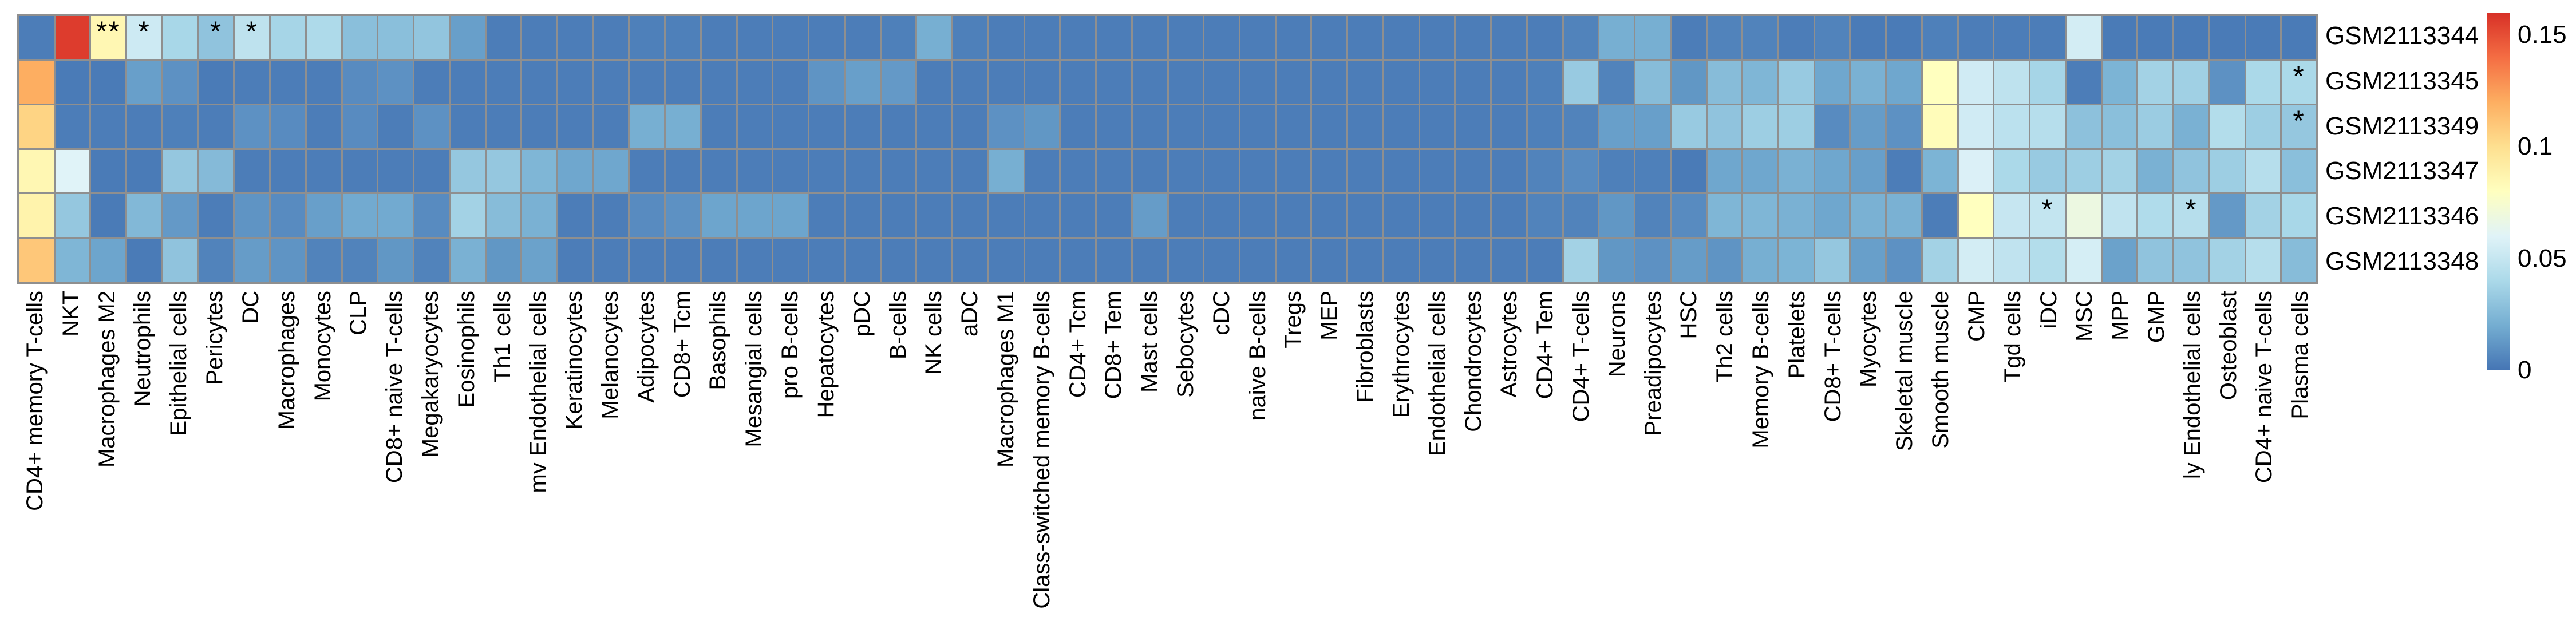 This screenshot has width=2576, height=641. I want to click on column-label: CMP, so click(1976, 316).